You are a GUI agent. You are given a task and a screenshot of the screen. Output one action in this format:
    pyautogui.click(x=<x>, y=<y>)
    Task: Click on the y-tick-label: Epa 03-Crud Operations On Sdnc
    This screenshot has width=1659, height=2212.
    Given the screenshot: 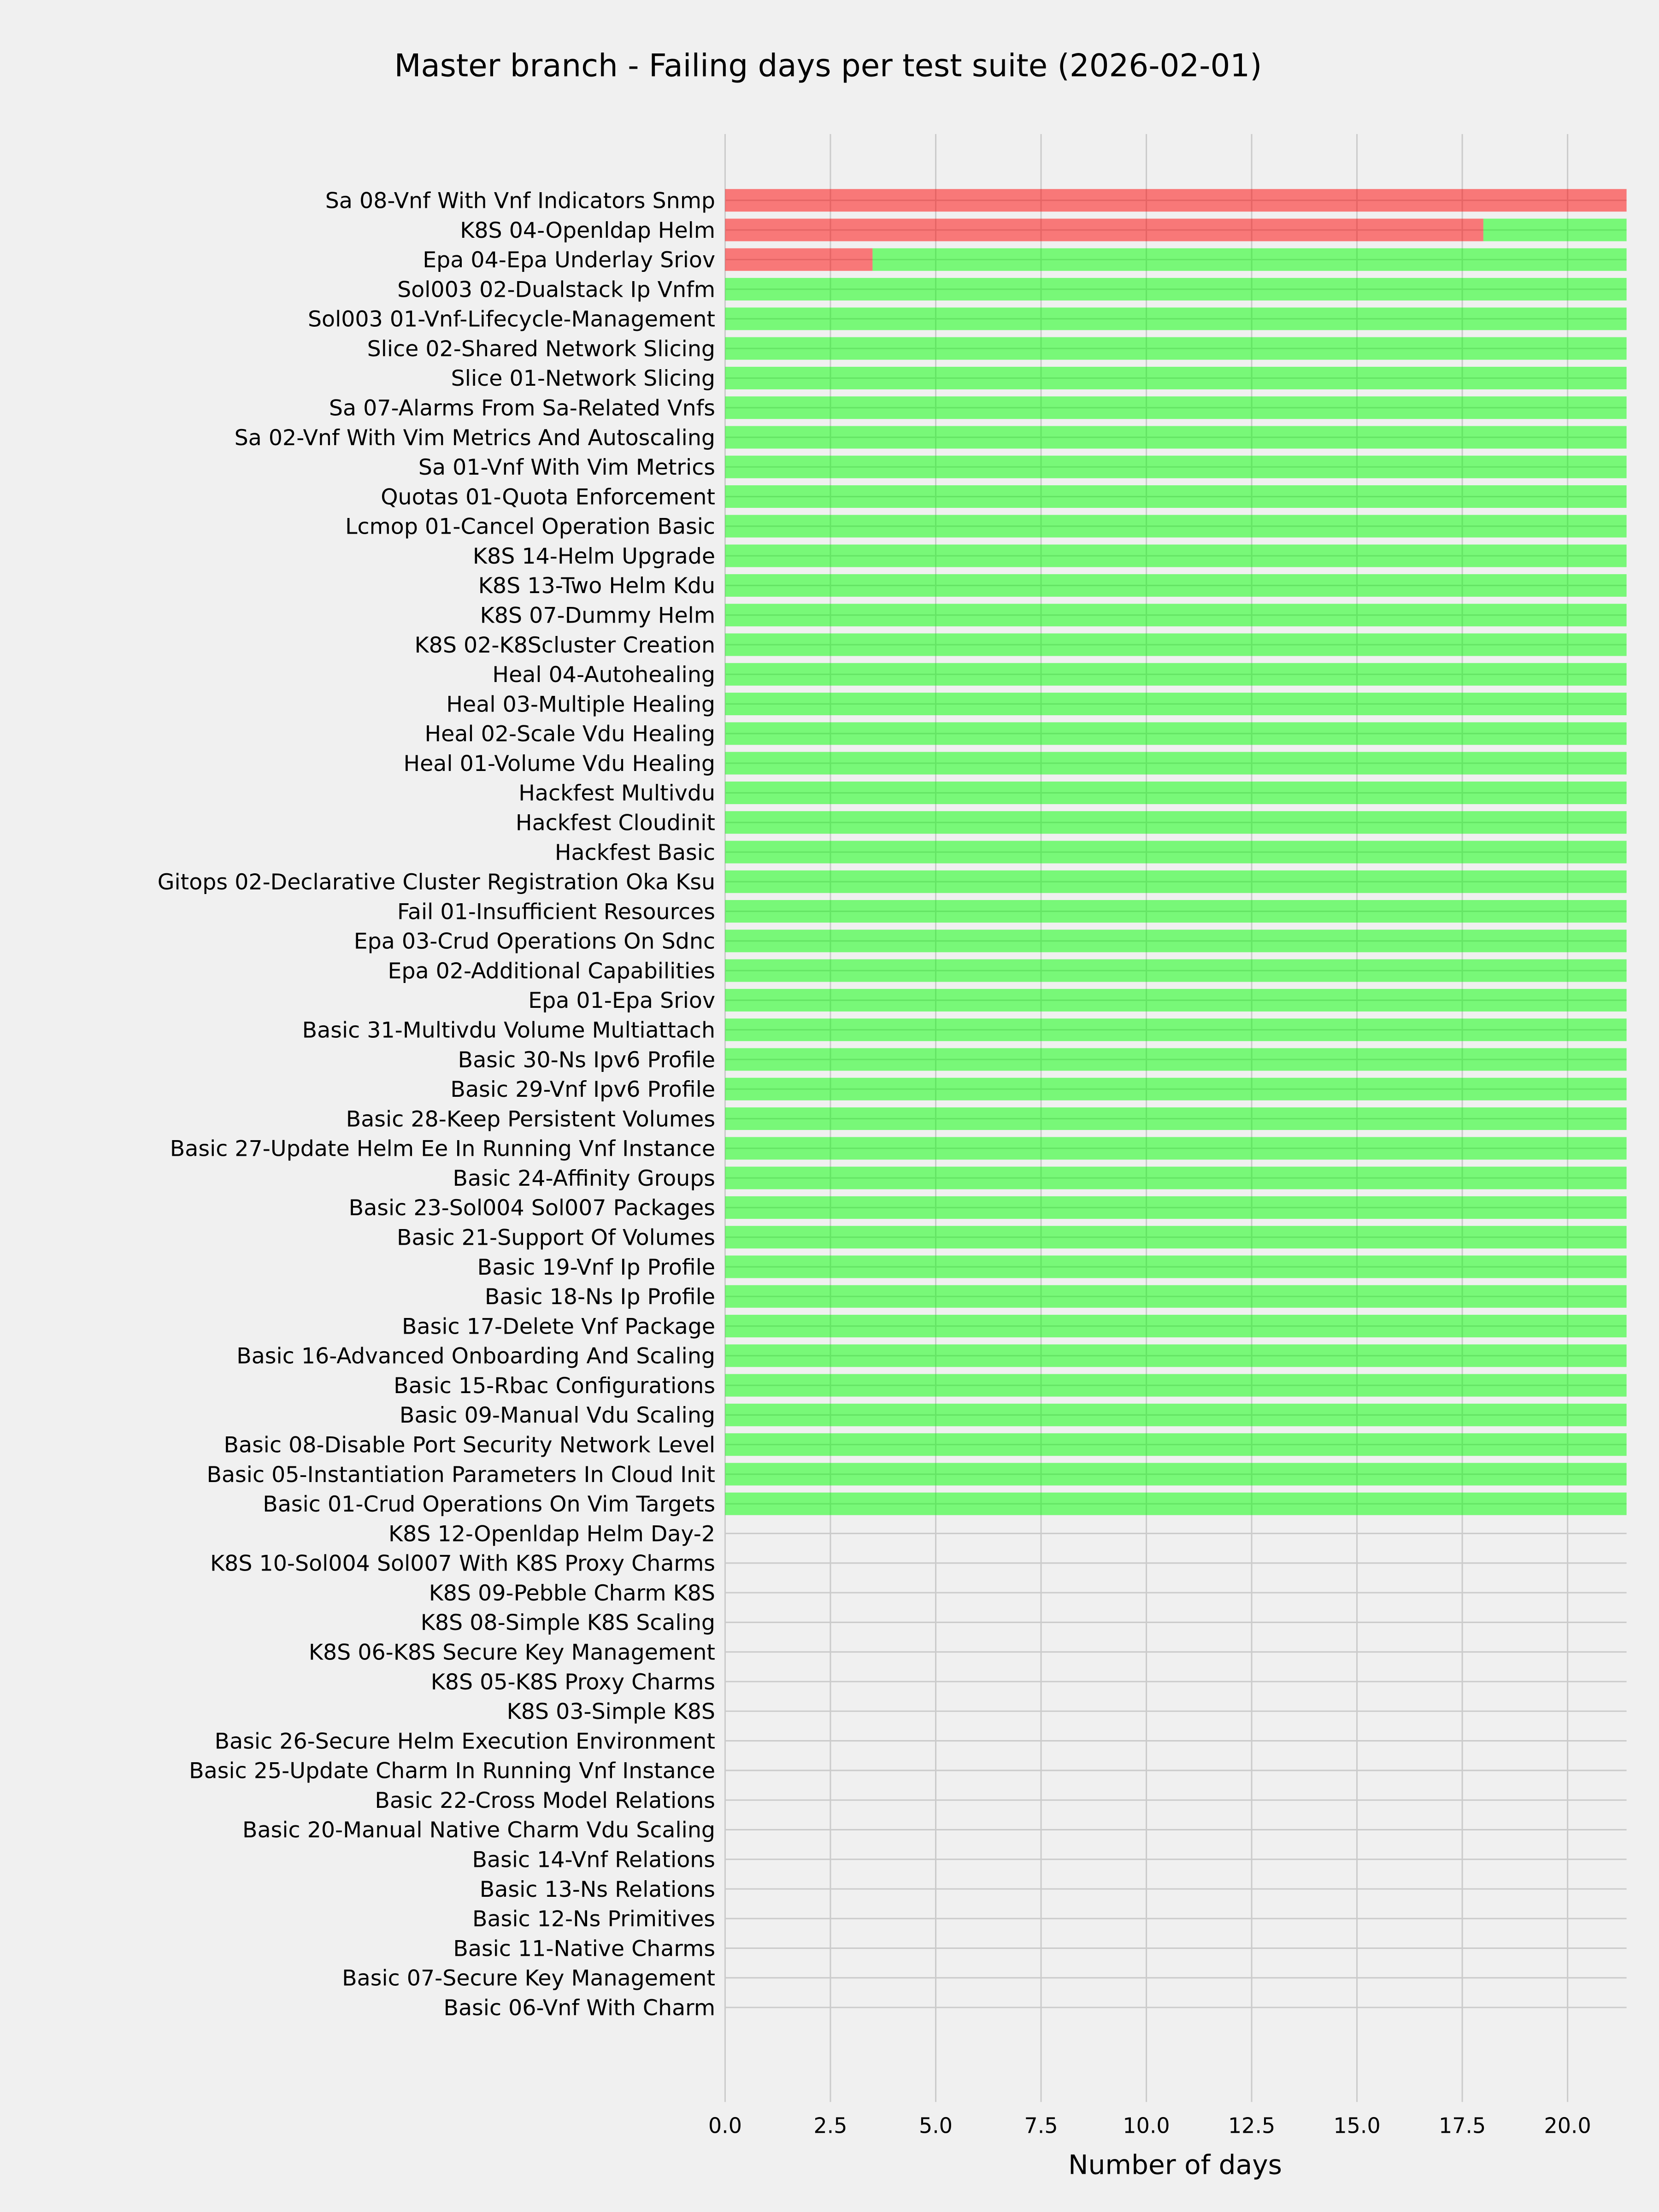 What is the action you would take?
    pyautogui.click(x=534, y=941)
    